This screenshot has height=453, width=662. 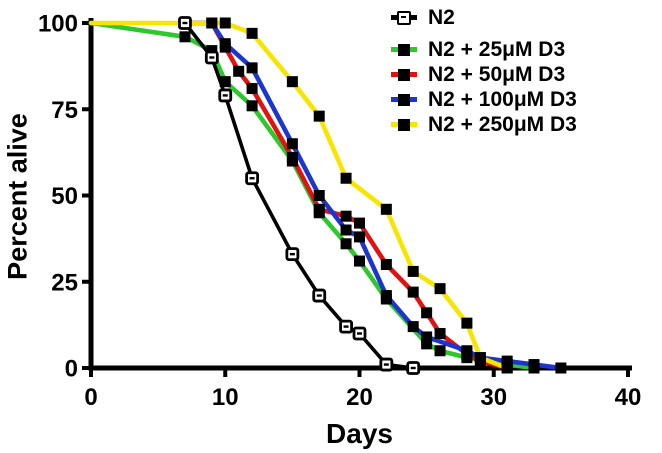 I want to click on legend-item-n2: N2, so click(x=484, y=17).